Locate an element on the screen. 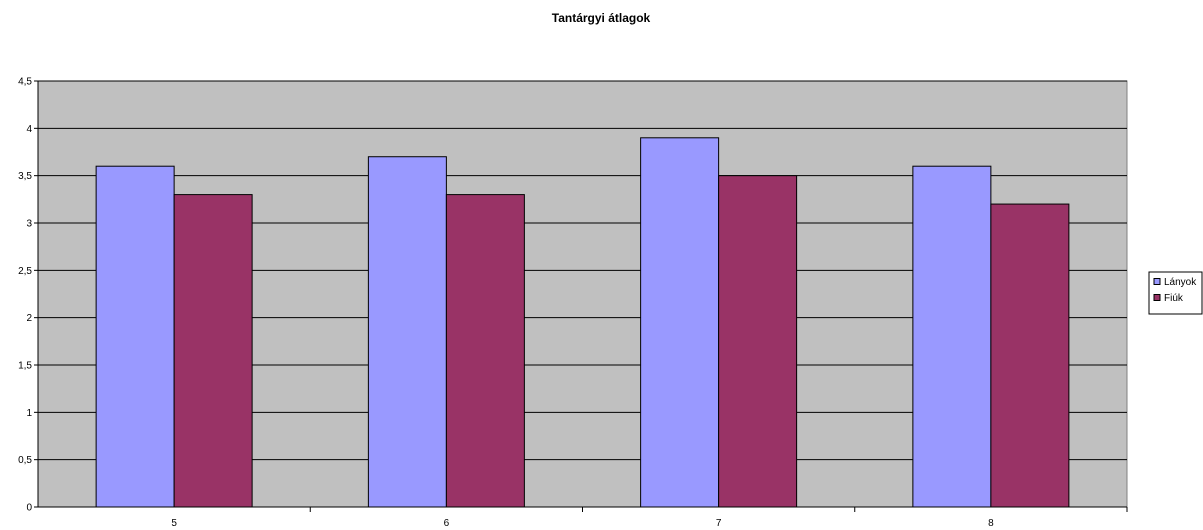 The image size is (1203, 530). y-tick-label: 0 is located at coordinates (29, 508).